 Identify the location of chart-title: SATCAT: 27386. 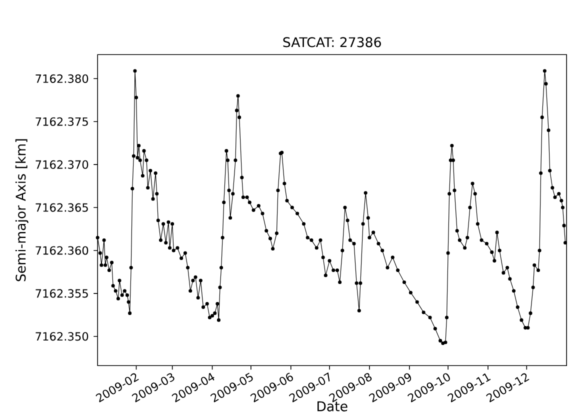
(332, 42).